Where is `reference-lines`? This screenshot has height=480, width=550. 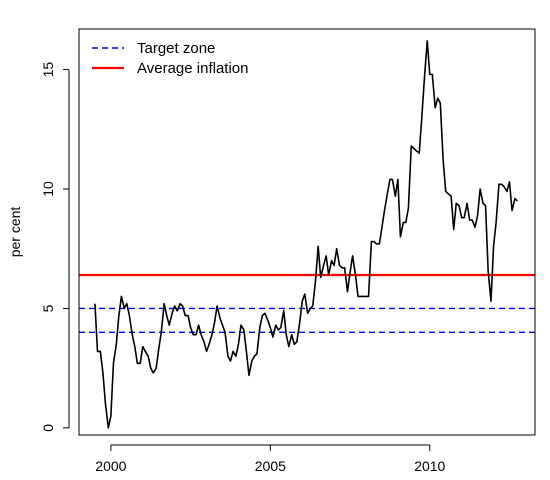
reference-lines is located at coordinates (307, 303).